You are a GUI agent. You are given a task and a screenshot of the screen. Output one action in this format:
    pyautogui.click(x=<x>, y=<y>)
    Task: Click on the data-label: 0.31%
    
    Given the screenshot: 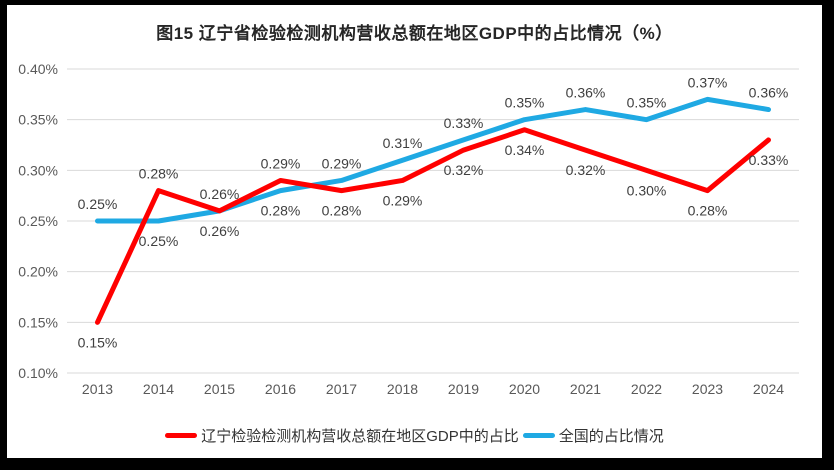 What is the action you would take?
    pyautogui.click(x=403, y=143)
    